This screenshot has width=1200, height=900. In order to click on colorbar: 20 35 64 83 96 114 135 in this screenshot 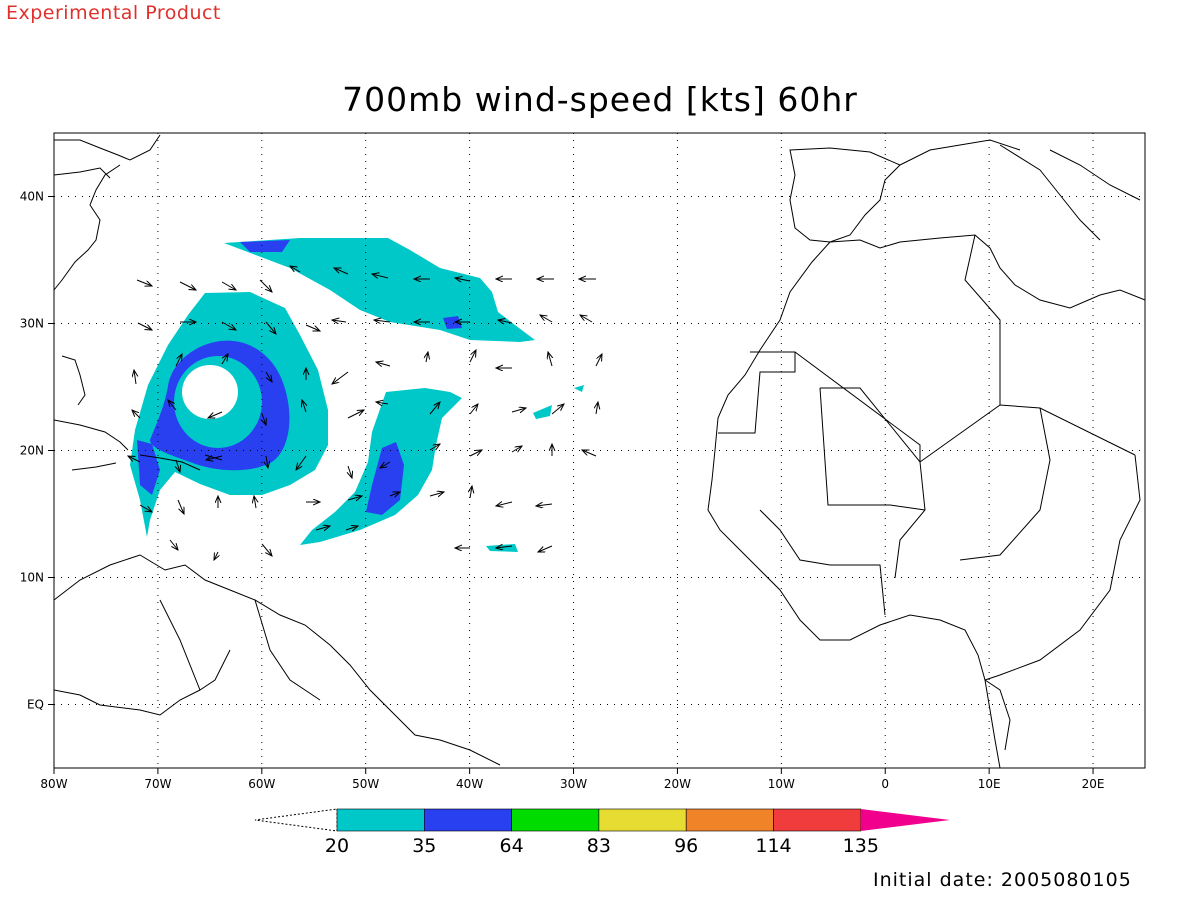, I will do `click(602, 832)`.